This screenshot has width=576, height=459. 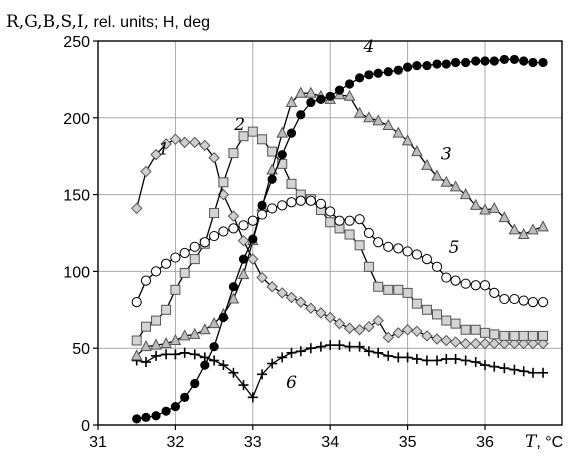 What do you see at coordinates (446, 154) in the screenshot?
I see `curve-label-3: 3` at bounding box center [446, 154].